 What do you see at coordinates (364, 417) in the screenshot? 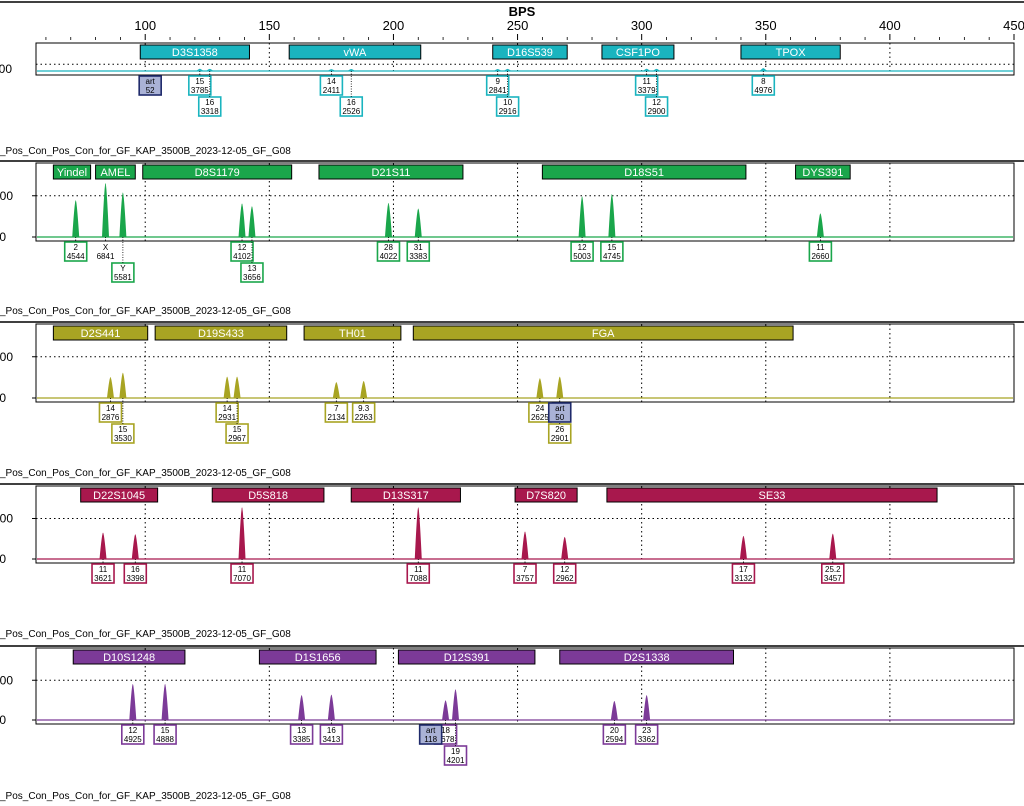
I see `peak-allele-value: 2263` at bounding box center [364, 417].